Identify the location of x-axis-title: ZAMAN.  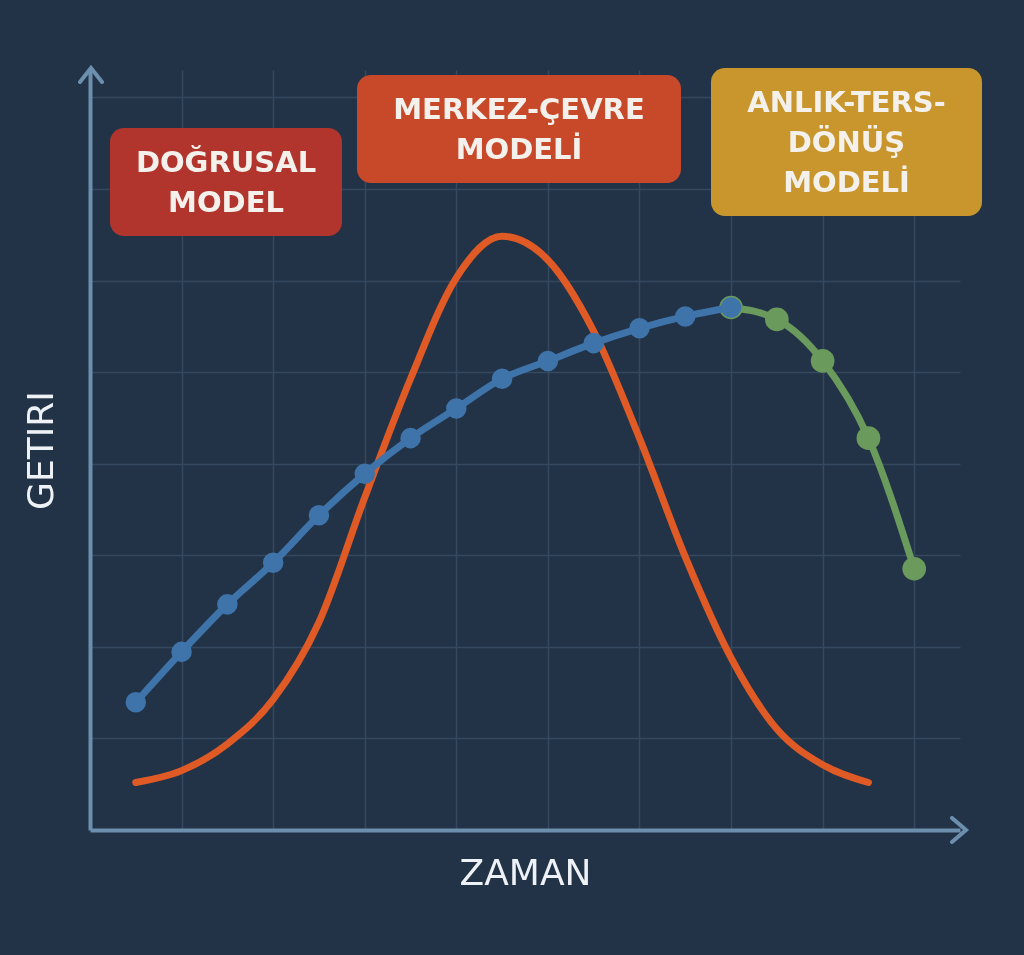
(525, 872).